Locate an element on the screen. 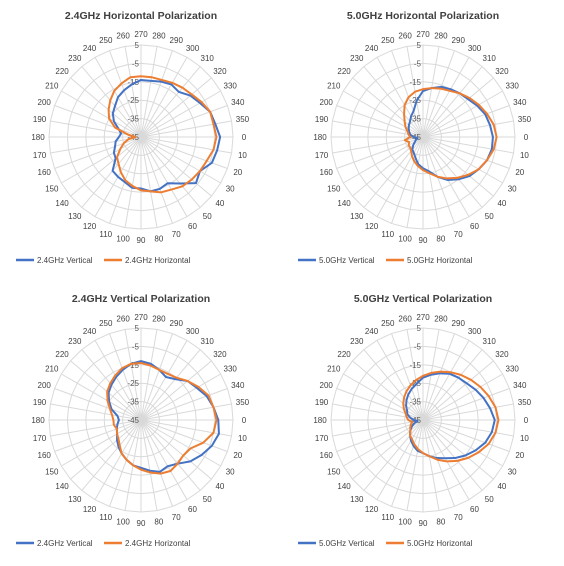  angle-tick-label: 30 is located at coordinates (230, 189).